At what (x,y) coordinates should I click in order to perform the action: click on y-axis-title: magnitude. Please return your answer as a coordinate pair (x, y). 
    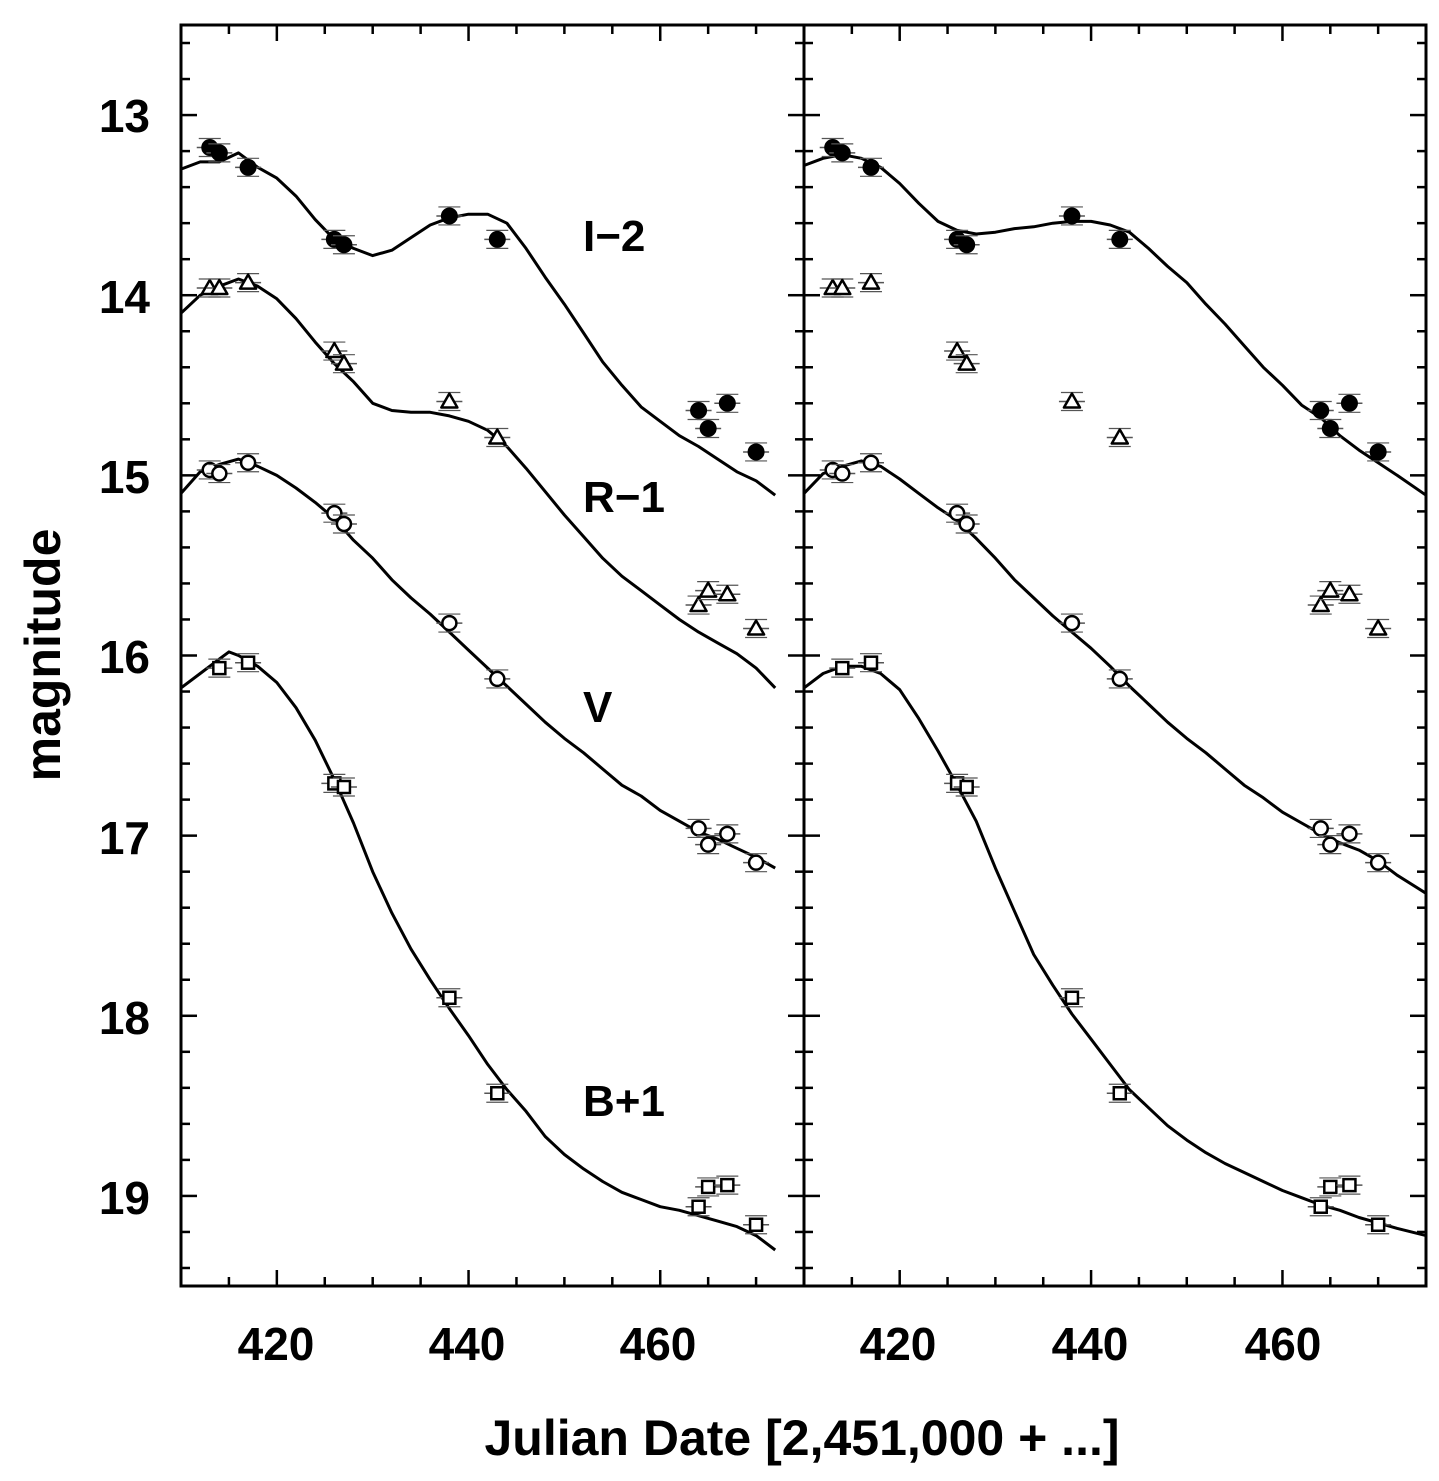
    Looking at the image, I should click on (43, 655).